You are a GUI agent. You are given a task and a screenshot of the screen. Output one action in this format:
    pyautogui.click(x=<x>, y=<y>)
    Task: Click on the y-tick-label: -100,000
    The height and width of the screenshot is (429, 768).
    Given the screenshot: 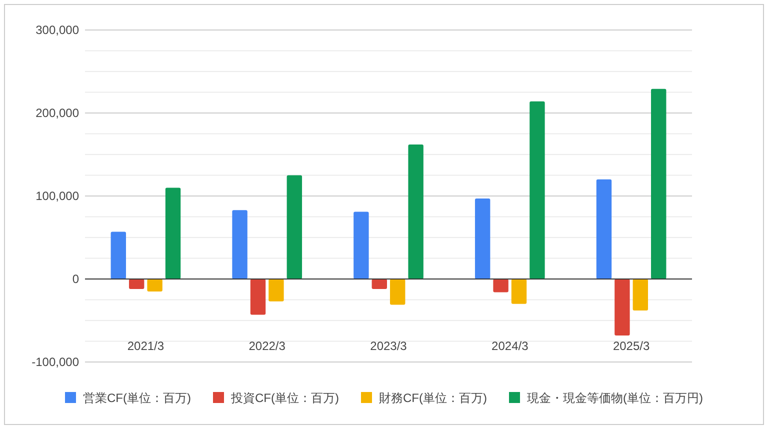 What is the action you would take?
    pyautogui.click(x=56, y=362)
    